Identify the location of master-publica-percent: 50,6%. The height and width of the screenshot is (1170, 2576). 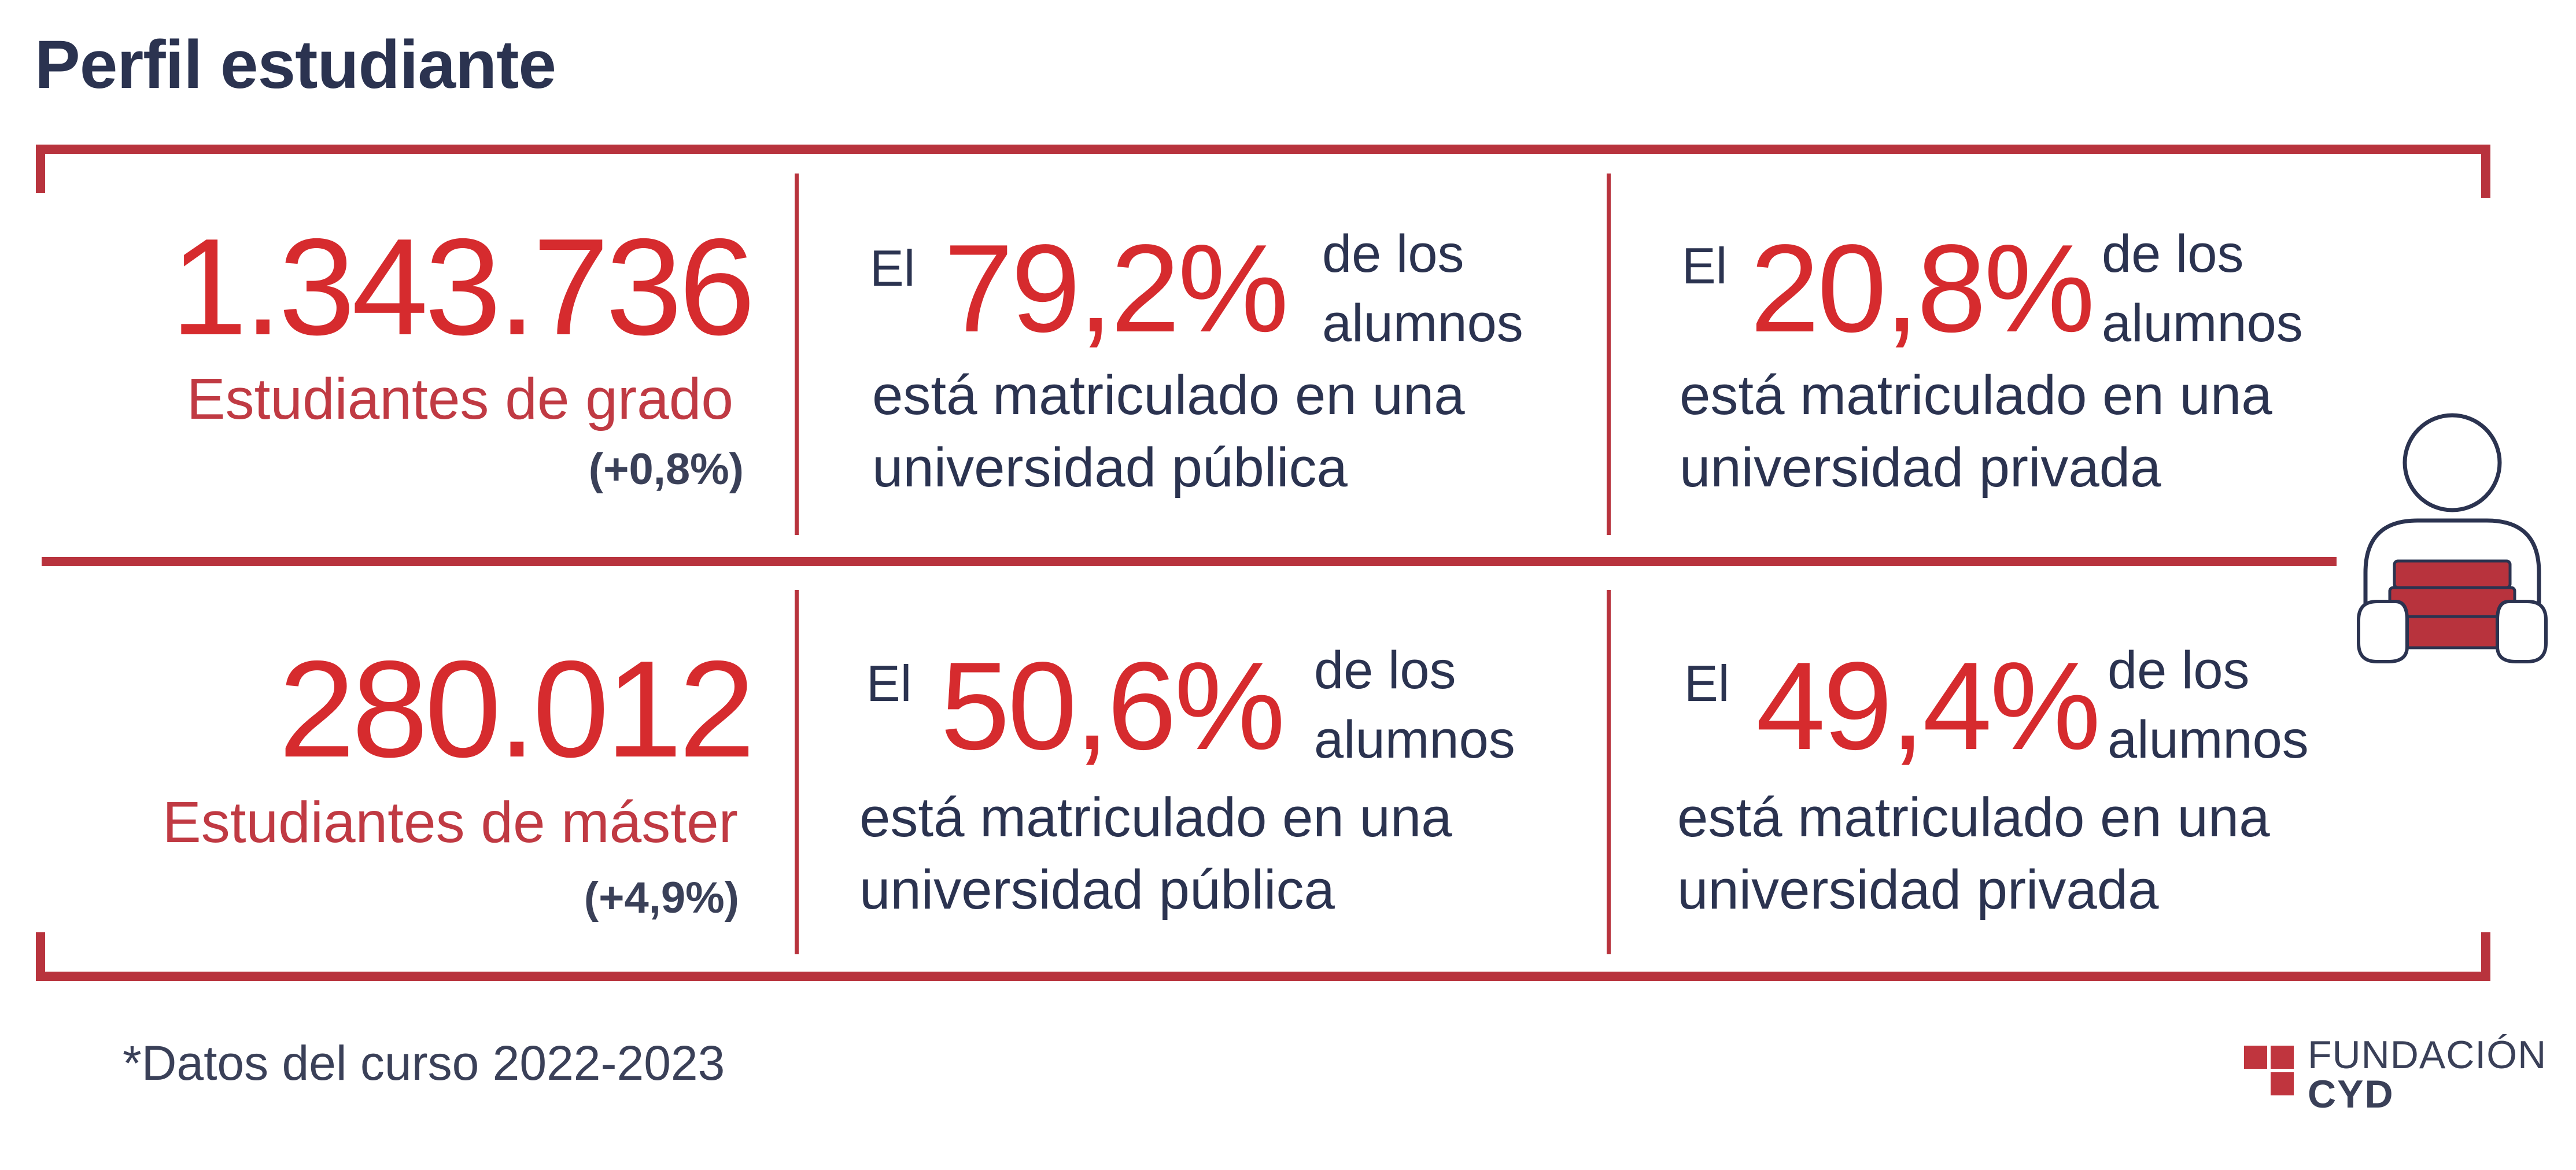
(1112, 706).